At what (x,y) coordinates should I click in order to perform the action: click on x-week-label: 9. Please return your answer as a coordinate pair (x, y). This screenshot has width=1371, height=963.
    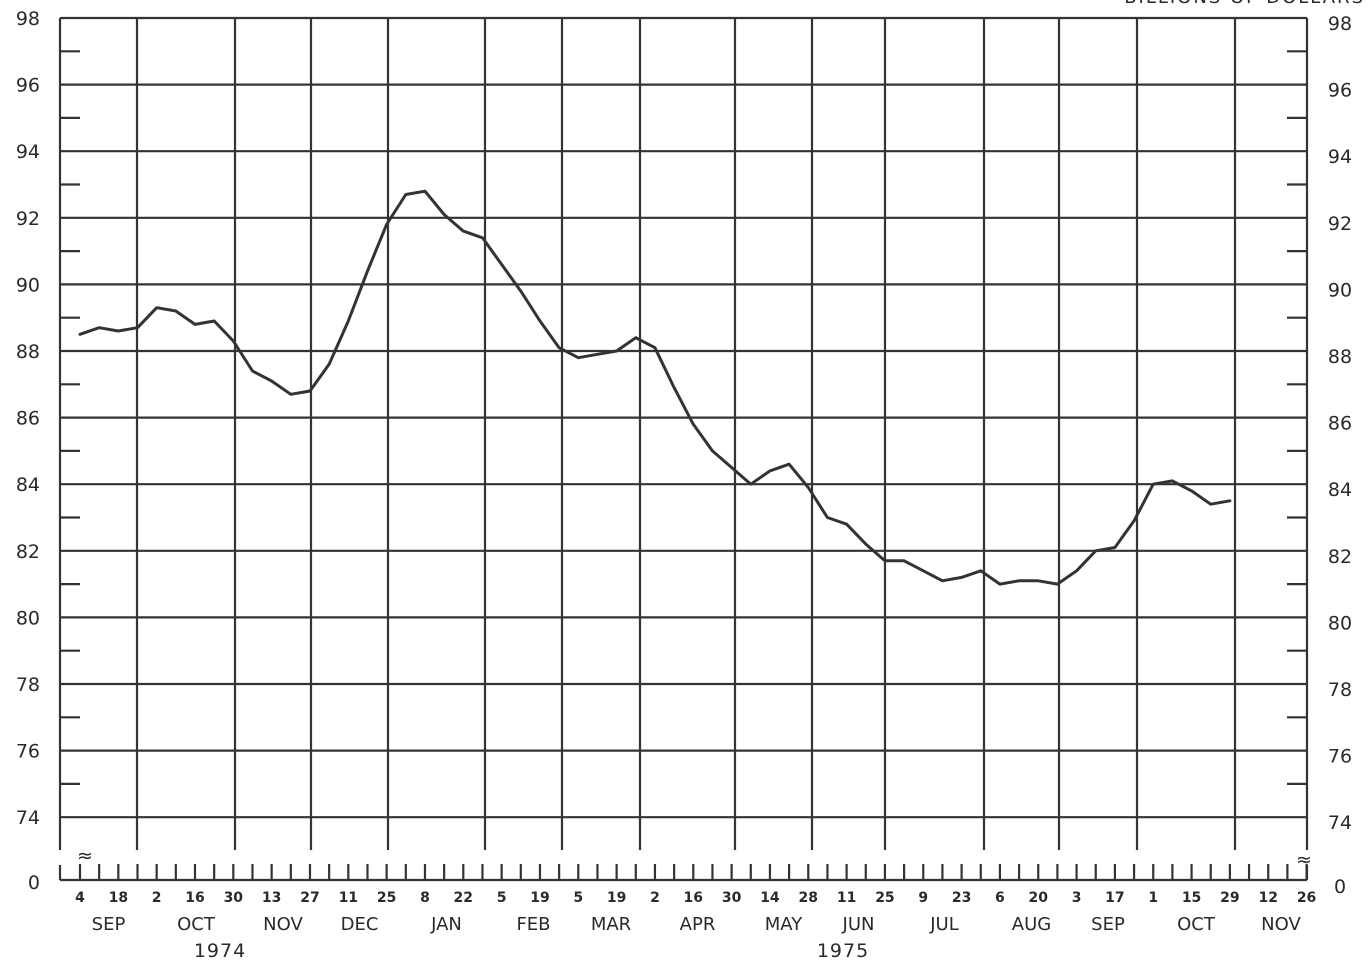
    Looking at the image, I should click on (923, 898).